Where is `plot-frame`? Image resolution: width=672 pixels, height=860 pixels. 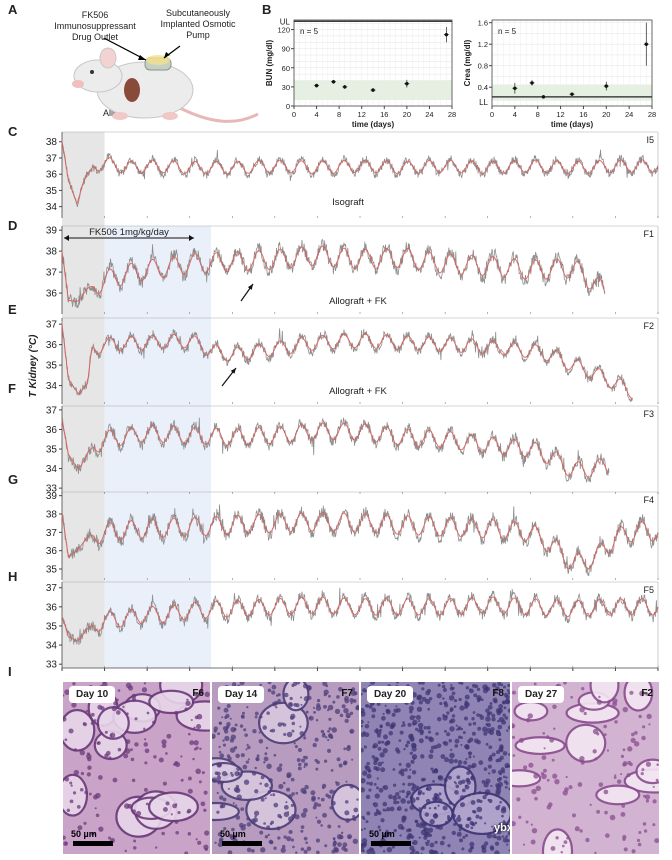
plot-frame is located at coordinates (373, 63).